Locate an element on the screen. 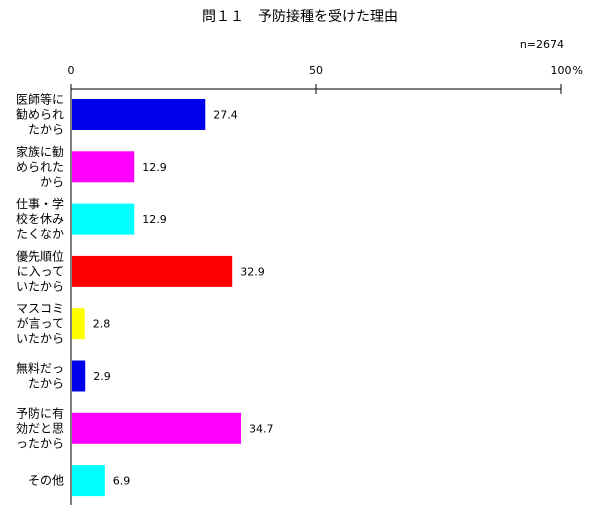 The image size is (600, 511). sample-size-note: n=2674 is located at coordinates (542, 44).